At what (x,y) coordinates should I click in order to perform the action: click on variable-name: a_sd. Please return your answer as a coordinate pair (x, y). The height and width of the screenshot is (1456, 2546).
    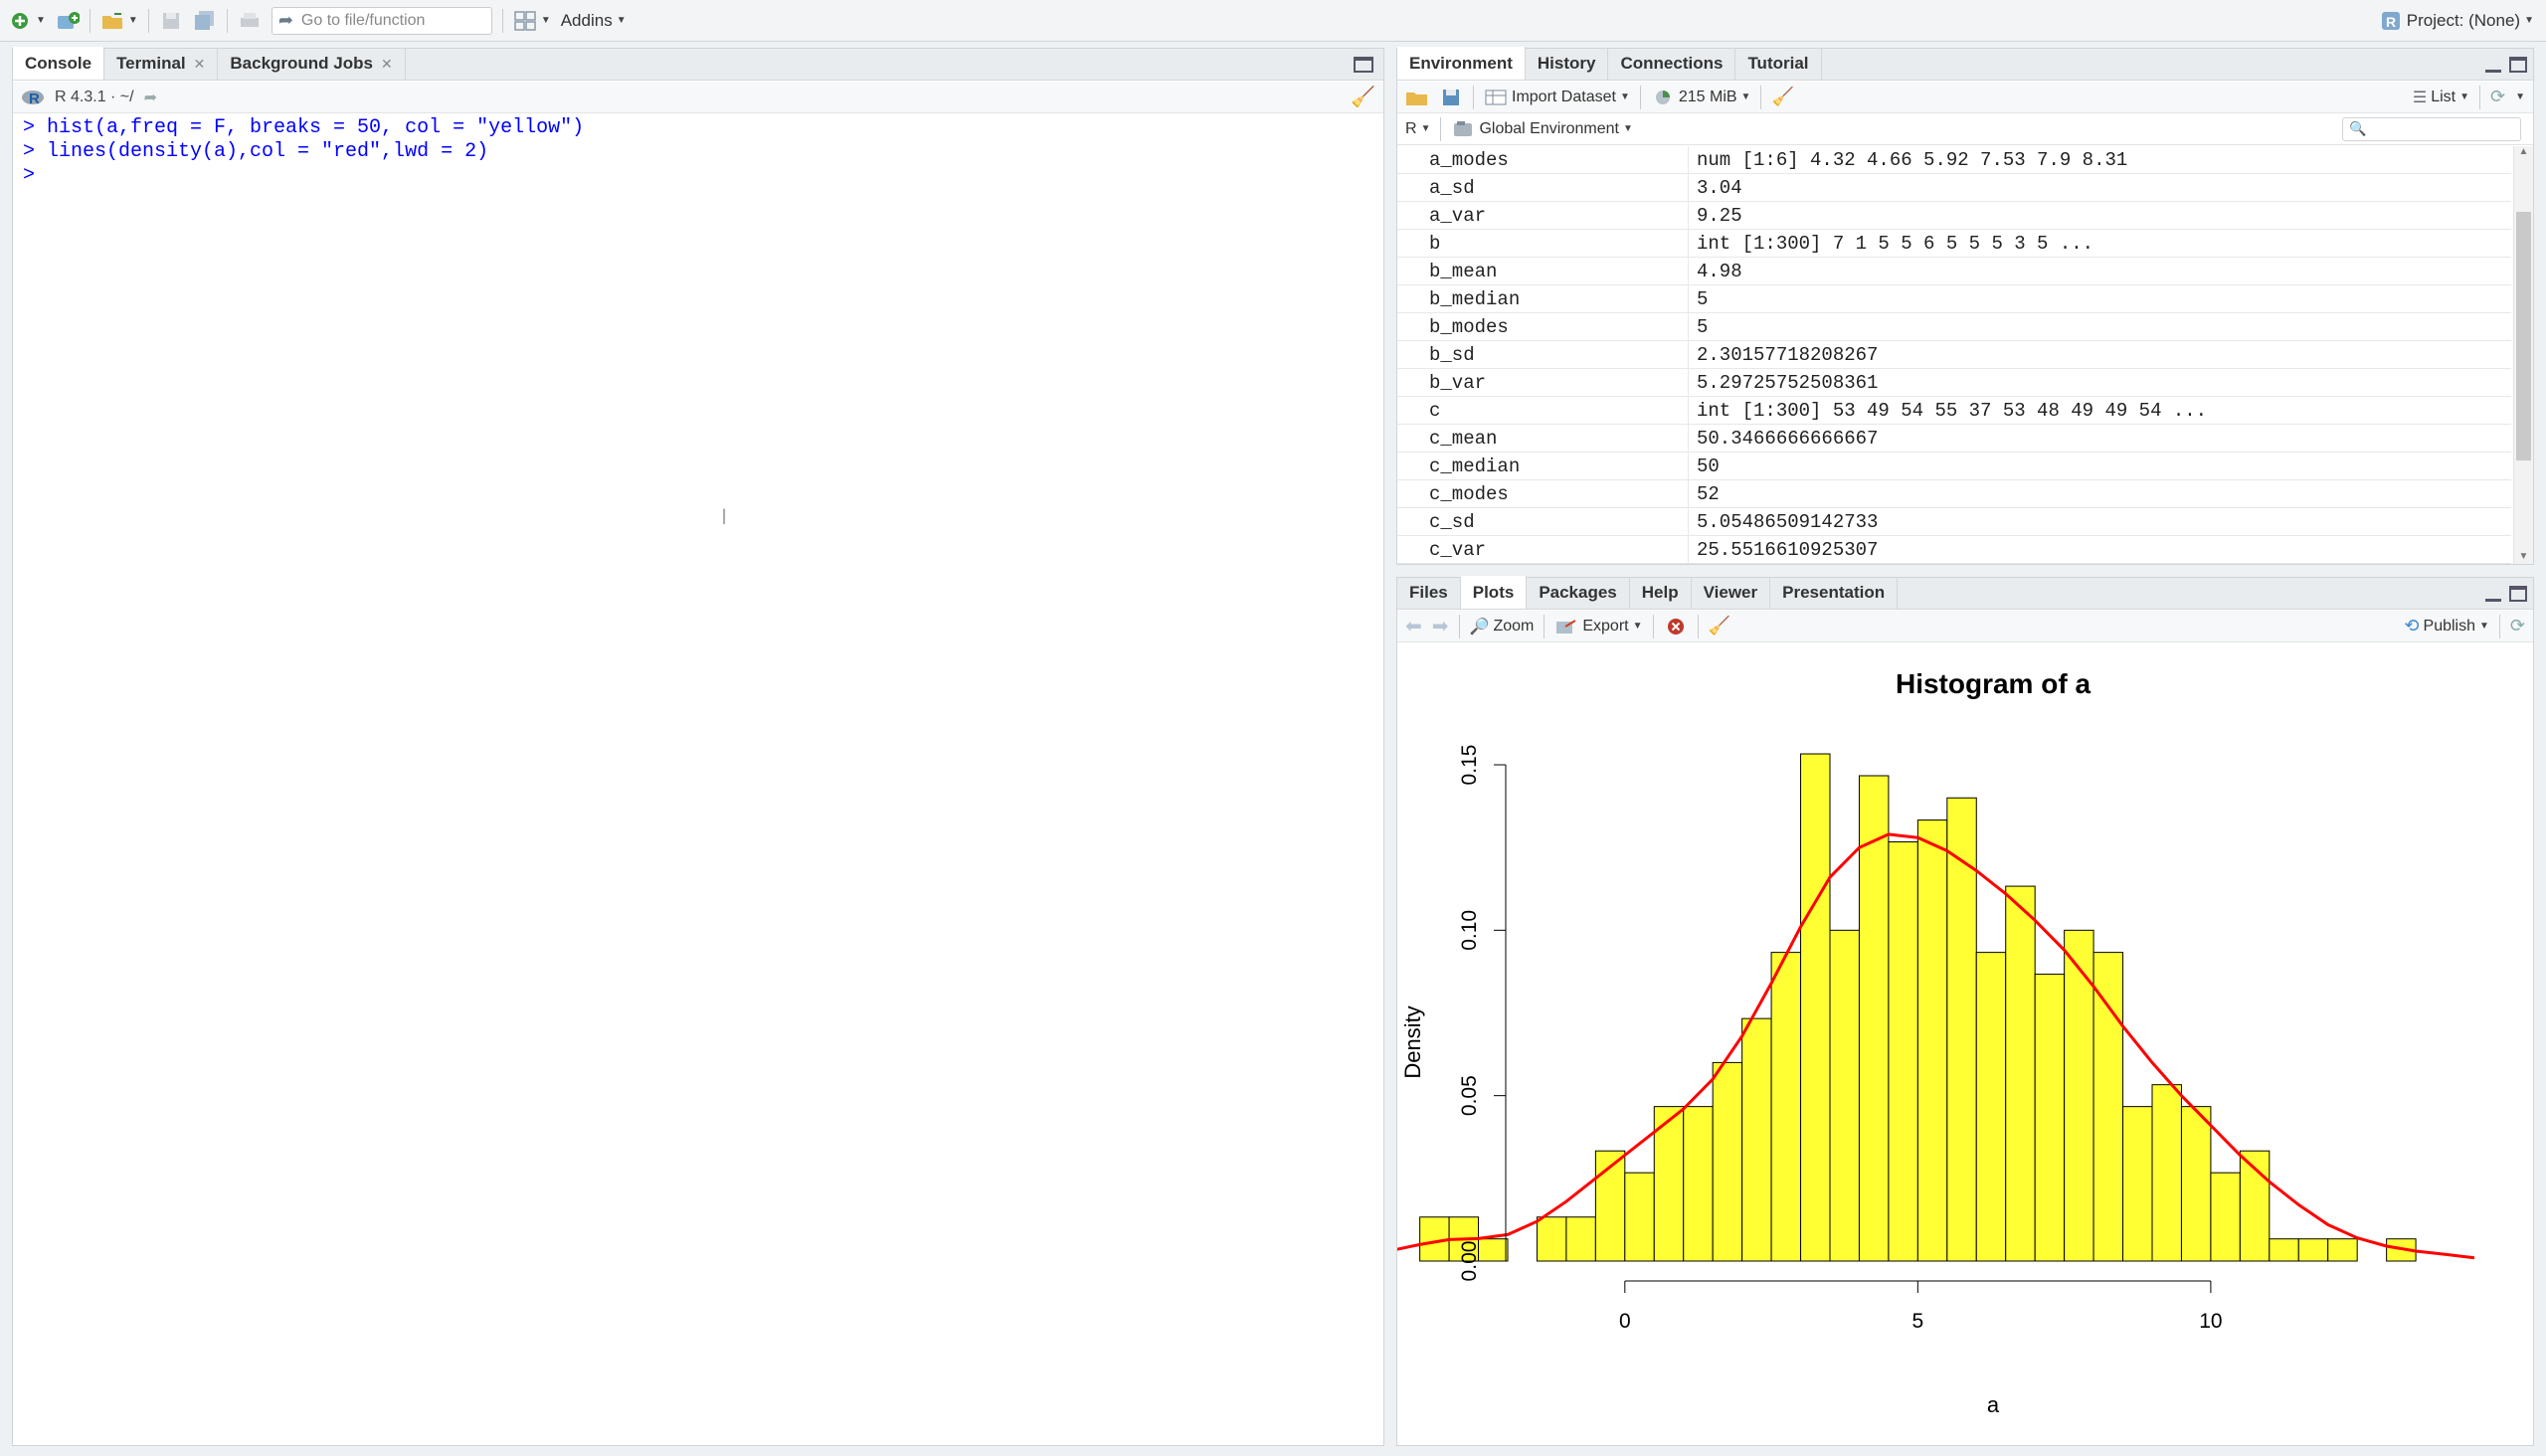
    Looking at the image, I should click on (1543, 187).